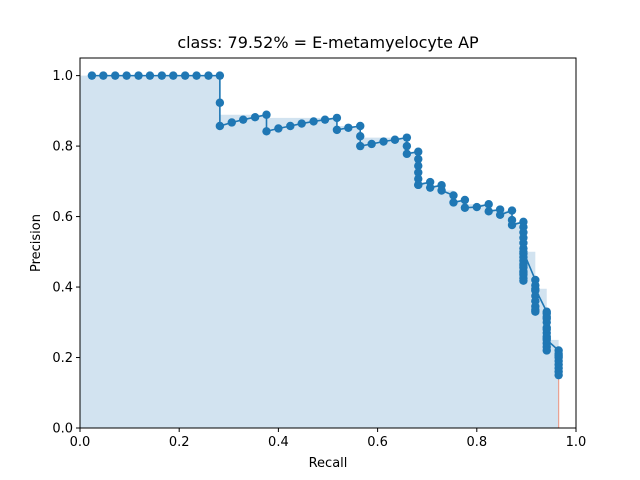  Describe the element at coordinates (36, 243) in the screenshot. I see `y-axis-label: Precision` at that location.